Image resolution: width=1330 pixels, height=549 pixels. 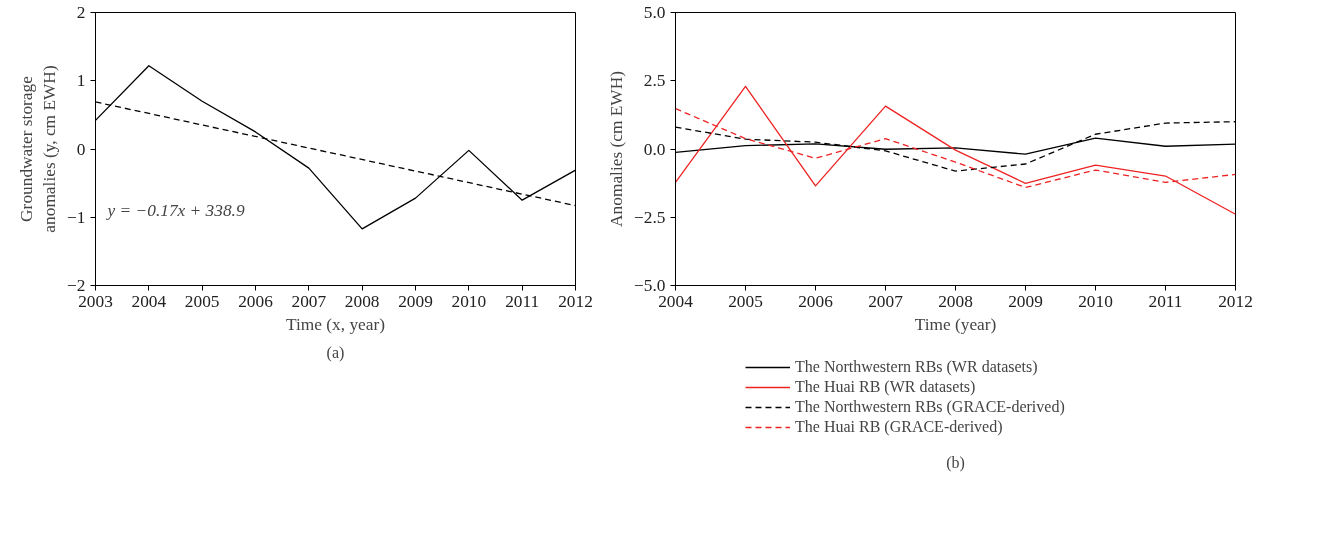 I want to click on annotation: y = −0.17x + 338.9, so click(x=175, y=210).